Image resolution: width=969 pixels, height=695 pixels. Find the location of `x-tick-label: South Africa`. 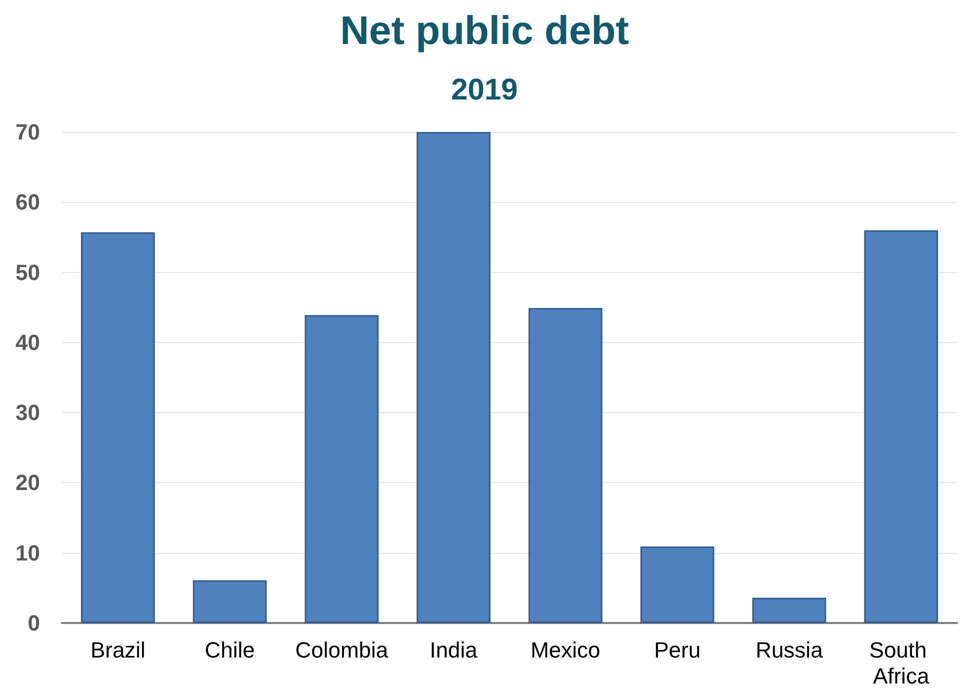

x-tick-label: South Africa is located at coordinates (901, 663).